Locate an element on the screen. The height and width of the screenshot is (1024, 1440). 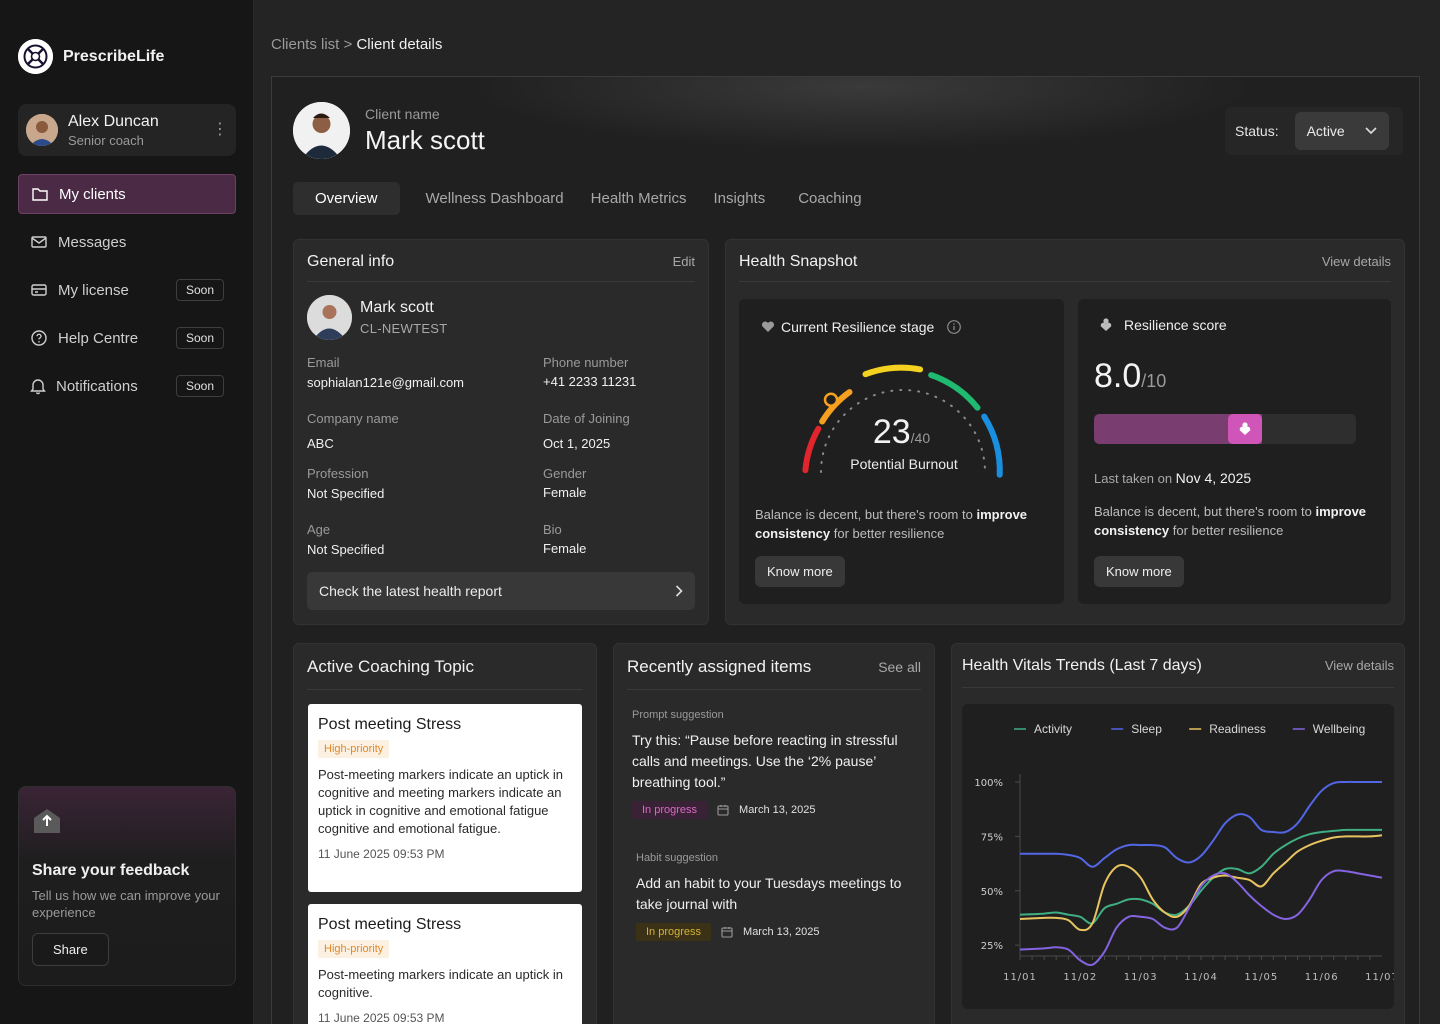
recent-item-meta: In progress March 13, 2025 is located at coordinates (777, 810).